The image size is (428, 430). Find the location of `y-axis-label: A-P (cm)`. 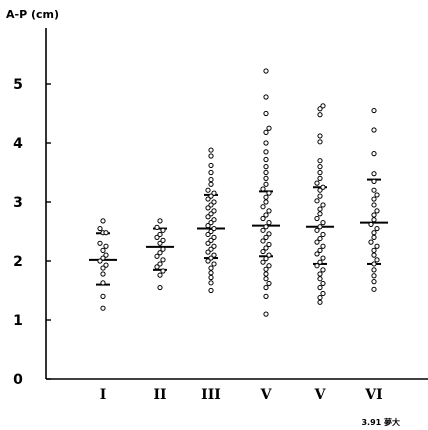

y-axis-label: A-P (cm) is located at coordinates (32, 14).